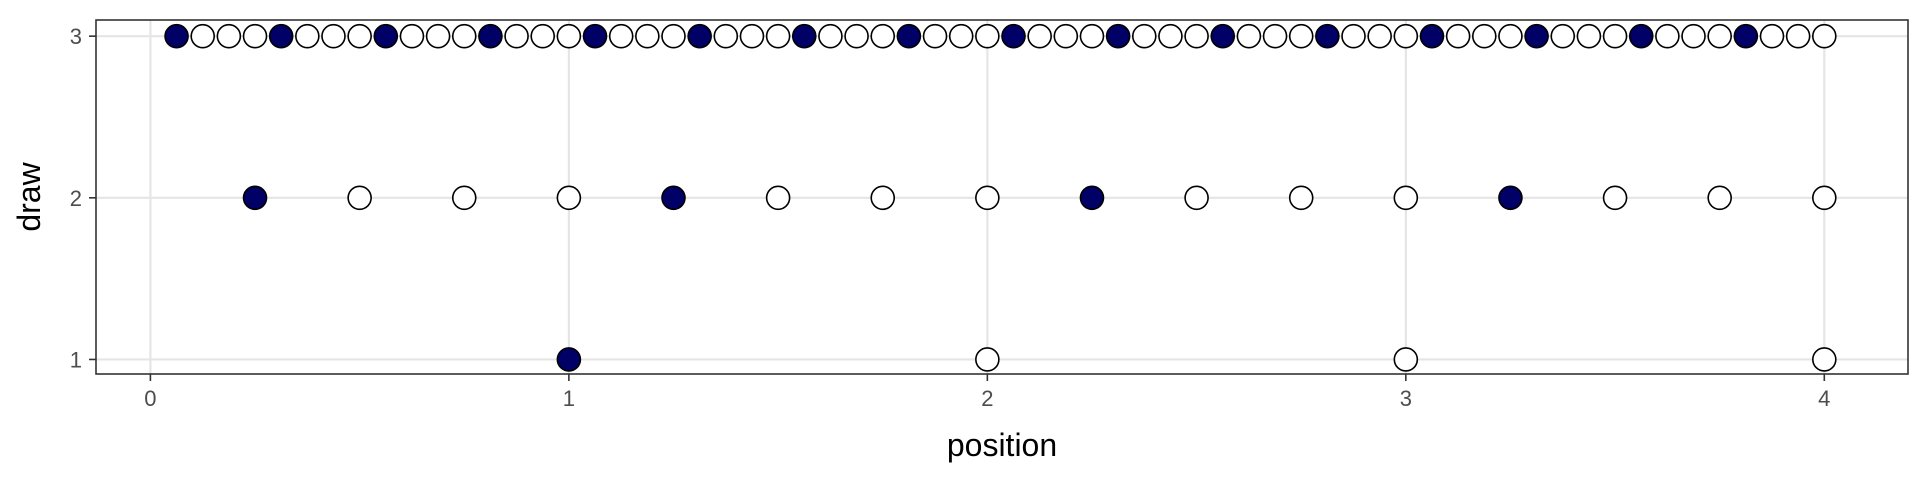  Describe the element at coordinates (569, 359) in the screenshot. I see `filled-point-draw1` at that location.